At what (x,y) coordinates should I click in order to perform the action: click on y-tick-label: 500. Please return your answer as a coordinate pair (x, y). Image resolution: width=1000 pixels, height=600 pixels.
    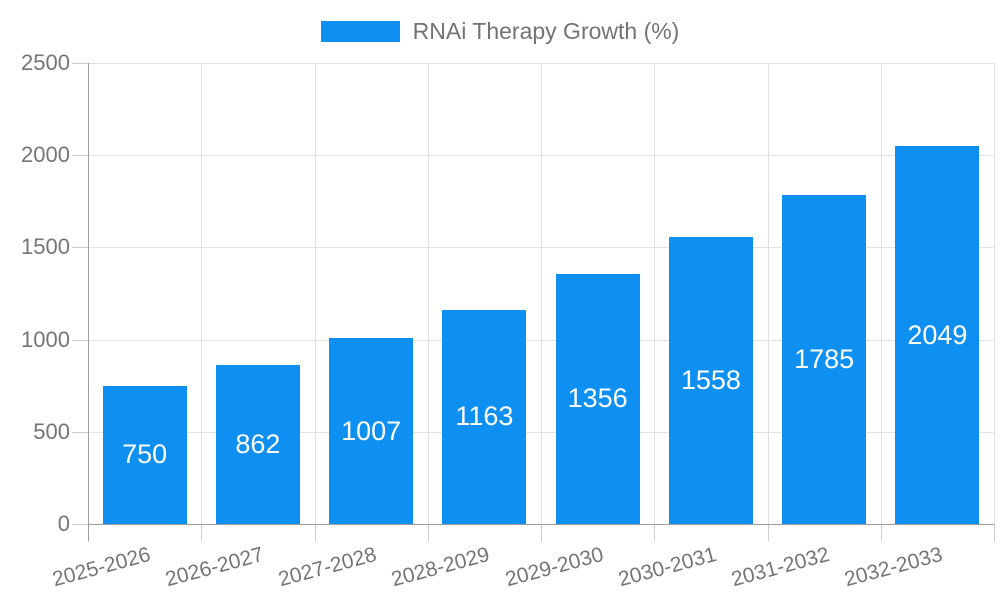
    Looking at the image, I should click on (51, 431).